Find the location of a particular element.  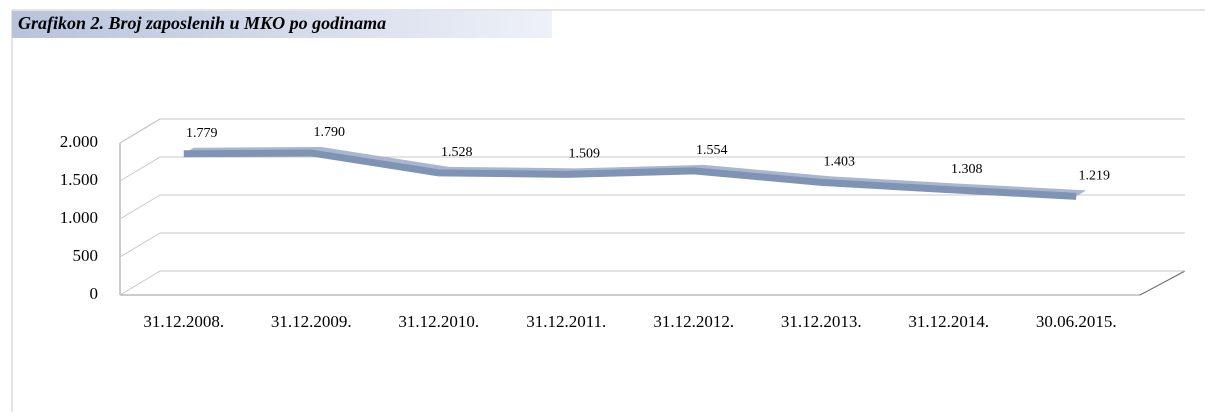

data-label: 1.790 is located at coordinates (330, 132).